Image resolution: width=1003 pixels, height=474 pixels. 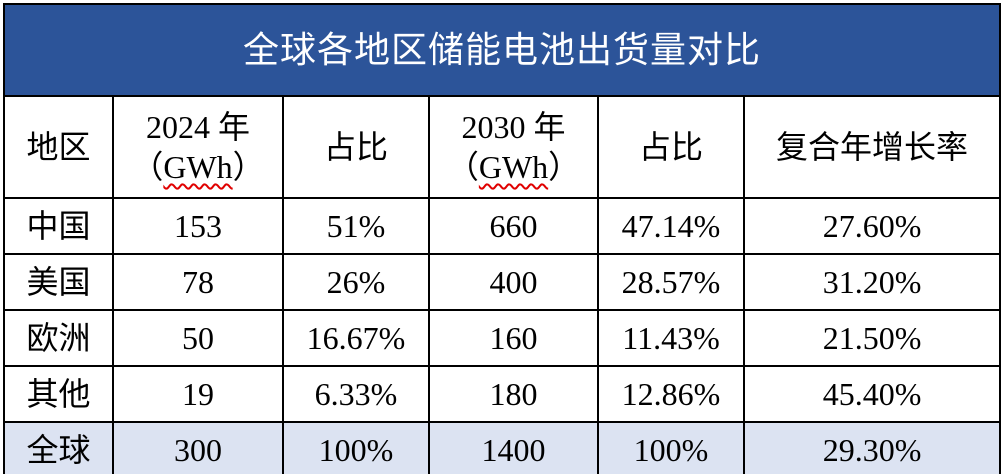 I want to click on table-row-others: 其他 19 6.33% 180 12.86% 45.40%, so click(x=502, y=394).